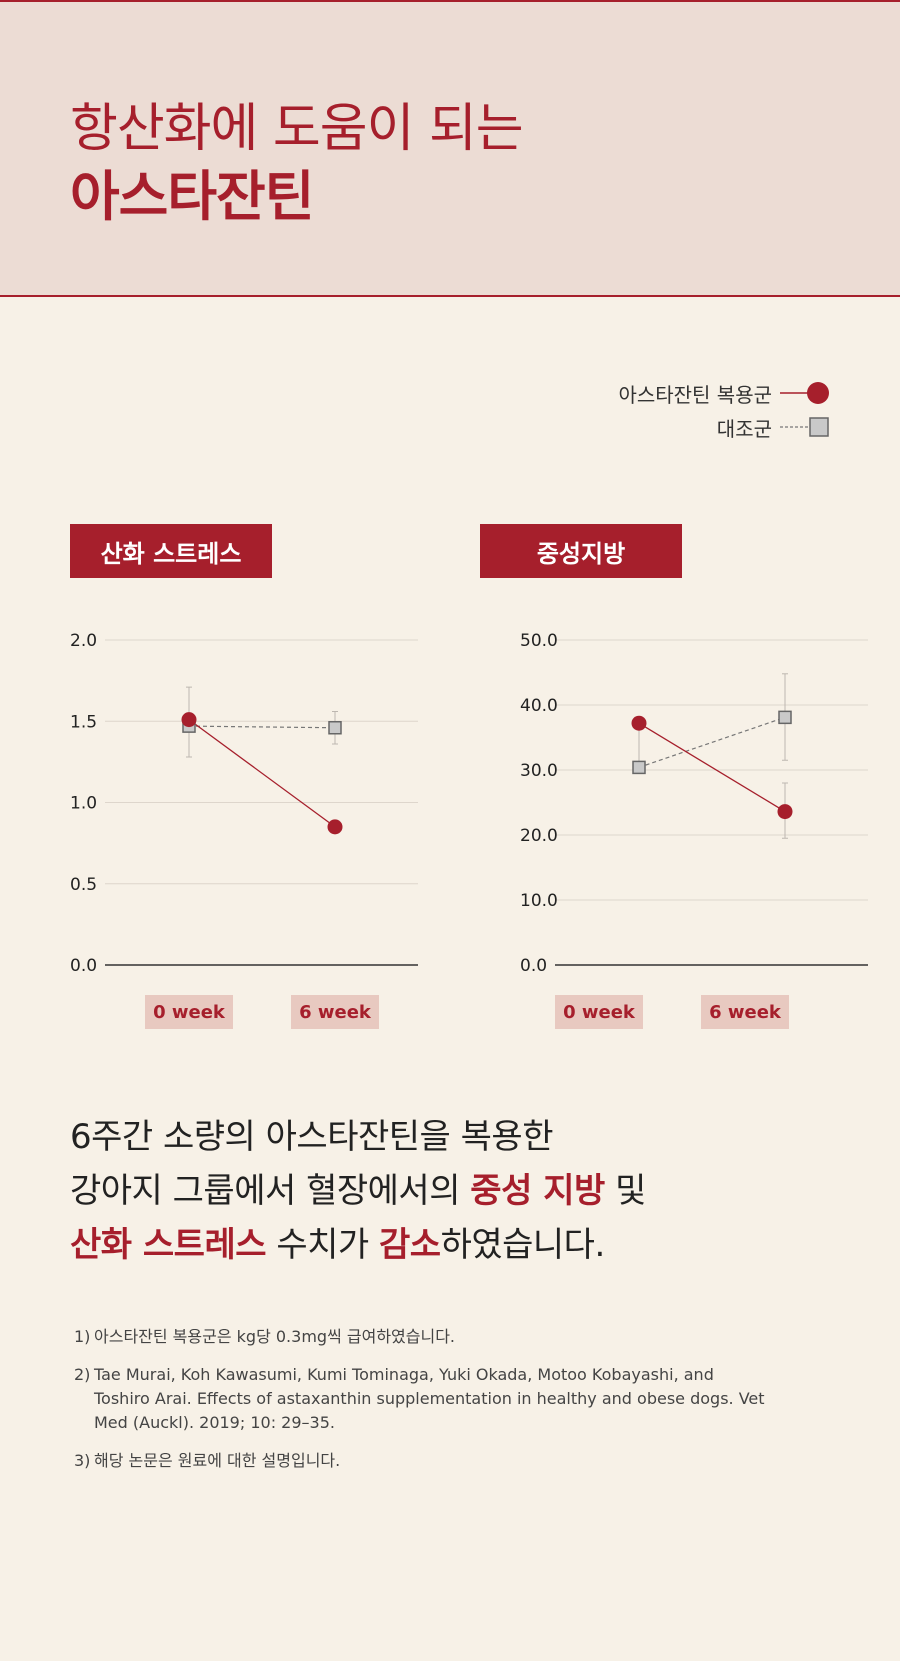 The height and width of the screenshot is (1661, 900). I want to click on footnote: 1) 아스타잔틴 복용군은 kg당 0.3mg씩 급여하였습니다., so click(264, 1336).